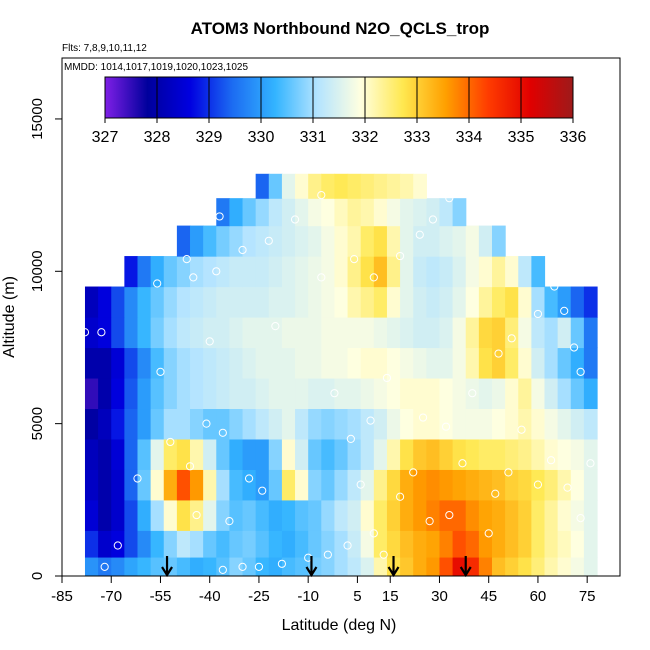 Image resolution: width=650 pixels, height=650 pixels. Describe the element at coordinates (156, 67) in the screenshot. I see `dates-subtitle: MMDD: 1014,1017,1019,1020,1023,1025` at that location.